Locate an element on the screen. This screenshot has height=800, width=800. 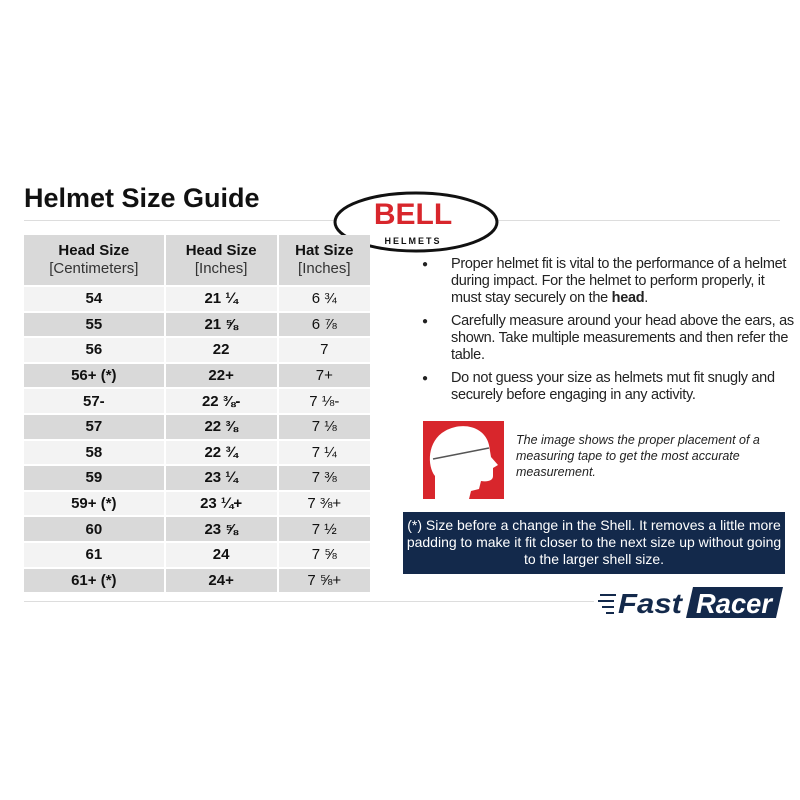
table-row: 61+ (*) 24+ 7 ⅝+ is located at coordinates (197, 580).